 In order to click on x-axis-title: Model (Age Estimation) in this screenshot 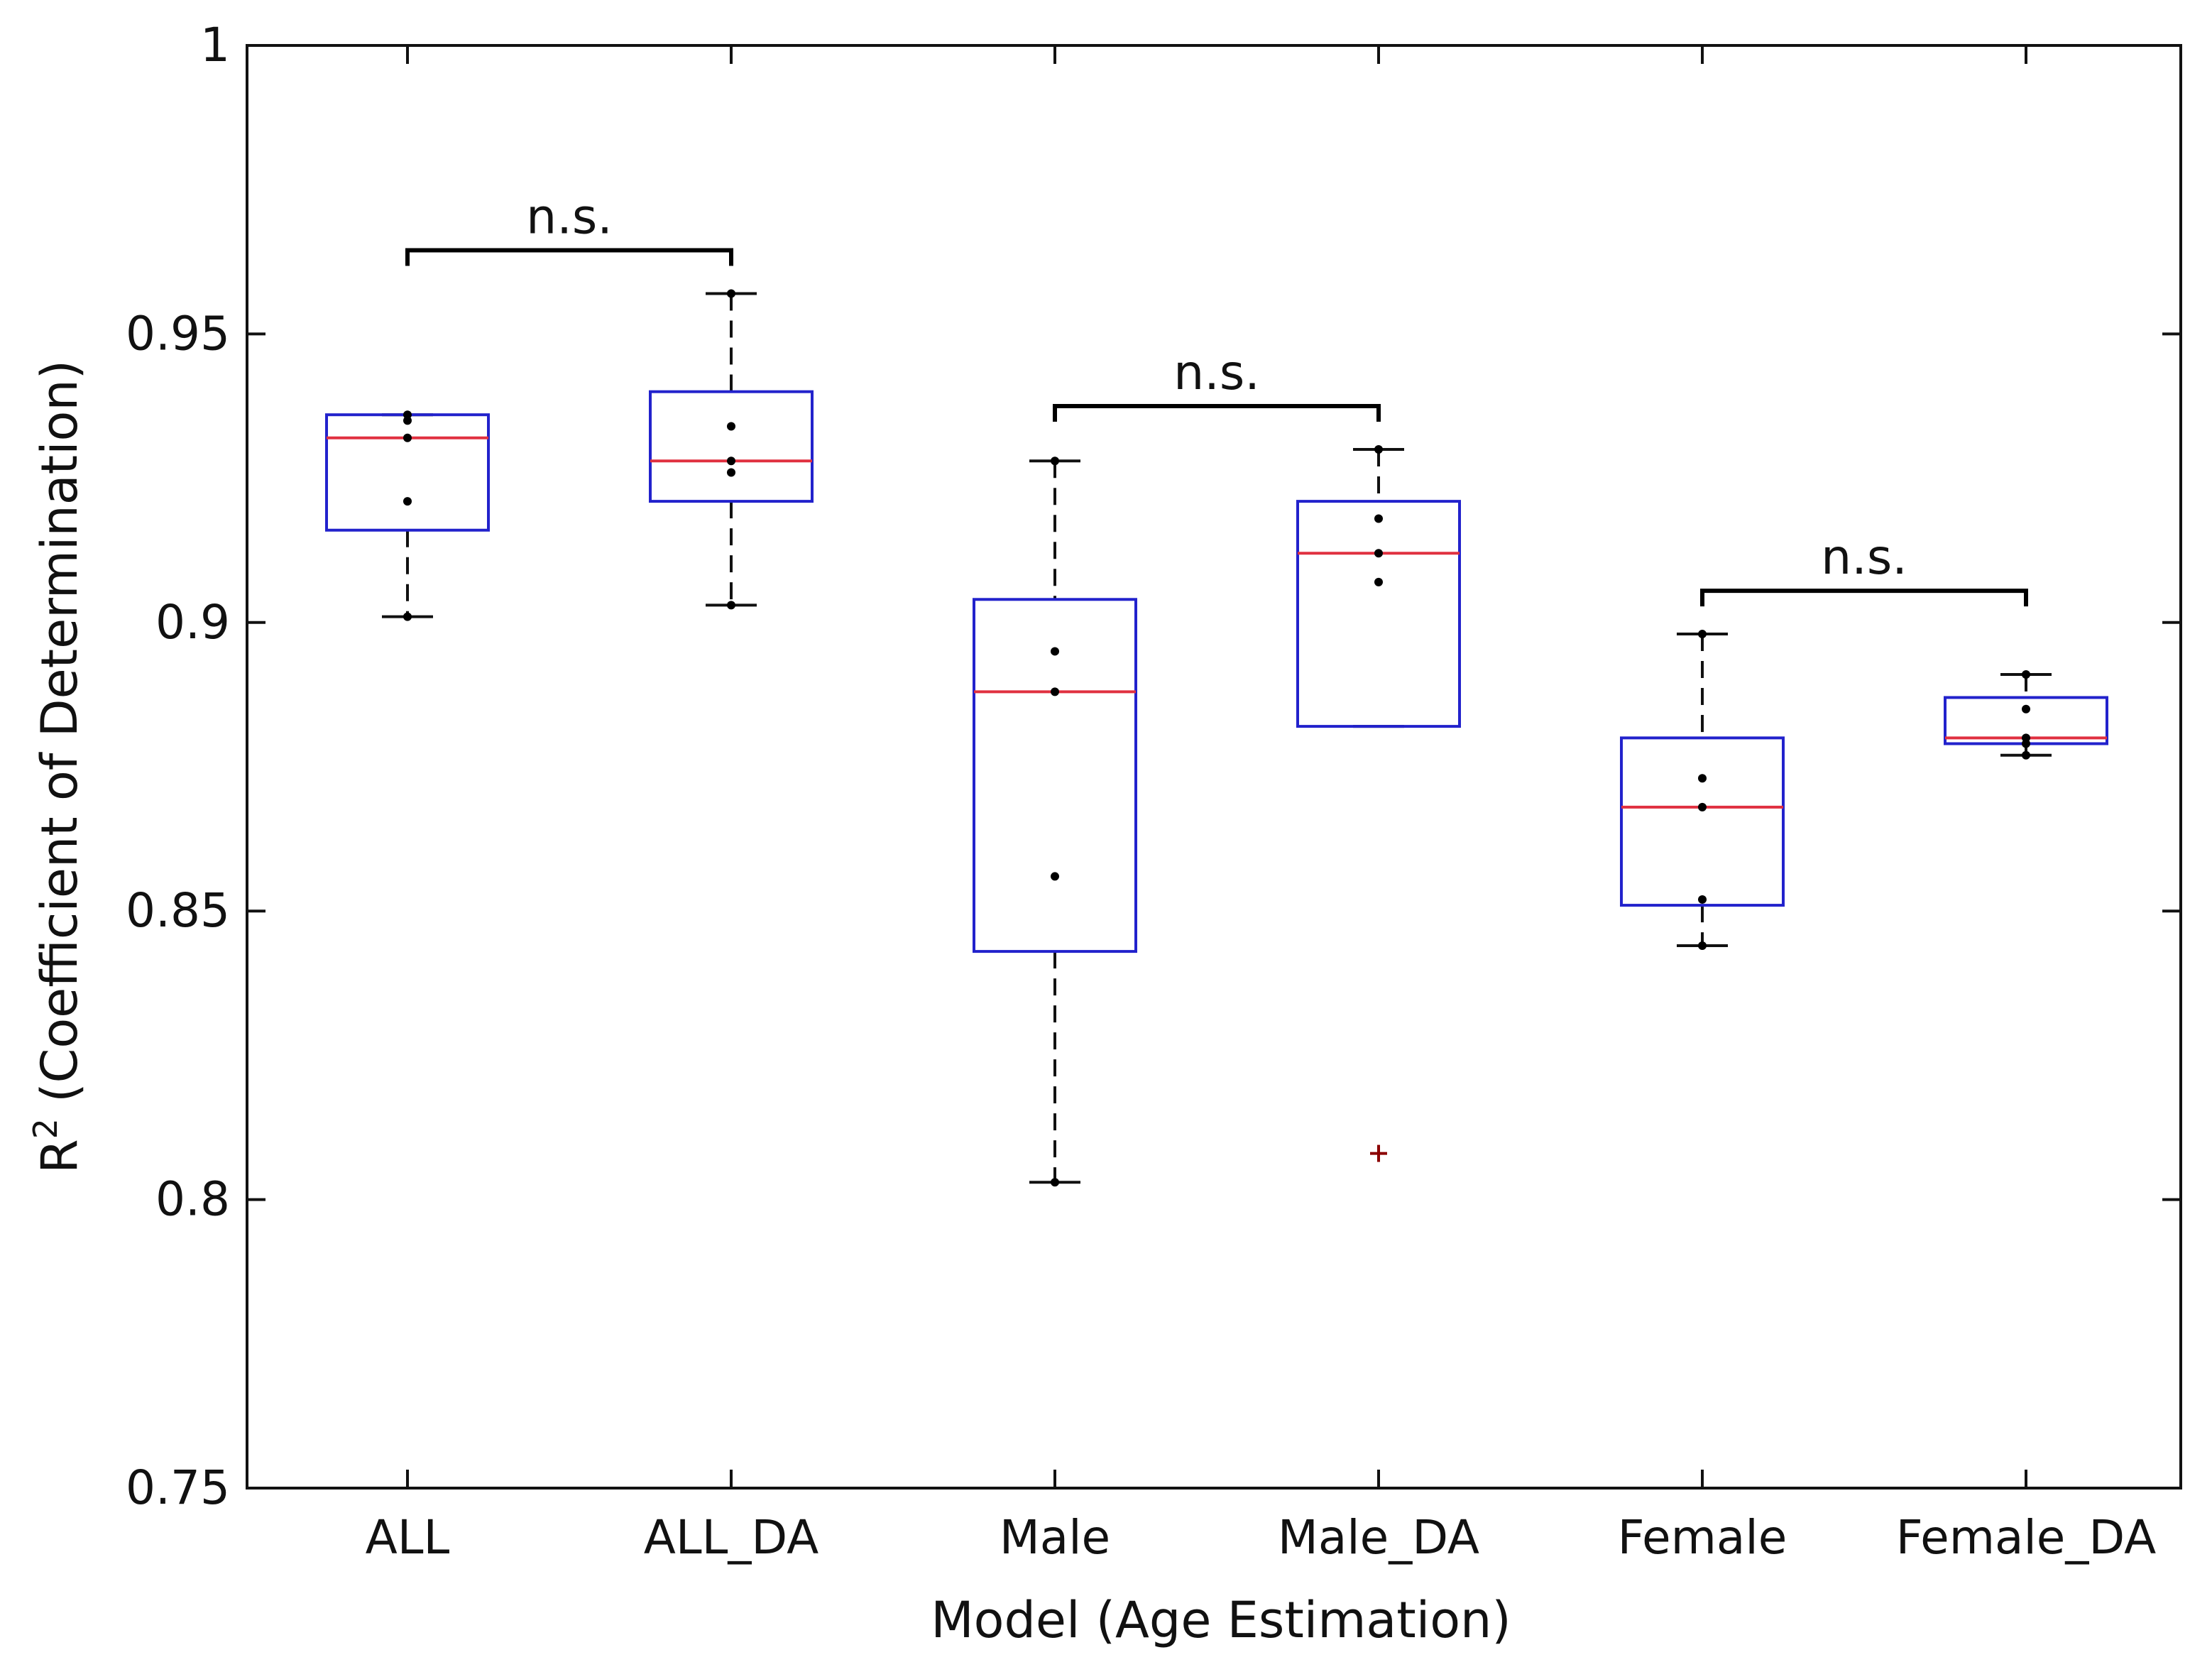, I will do `click(1221, 1620)`.